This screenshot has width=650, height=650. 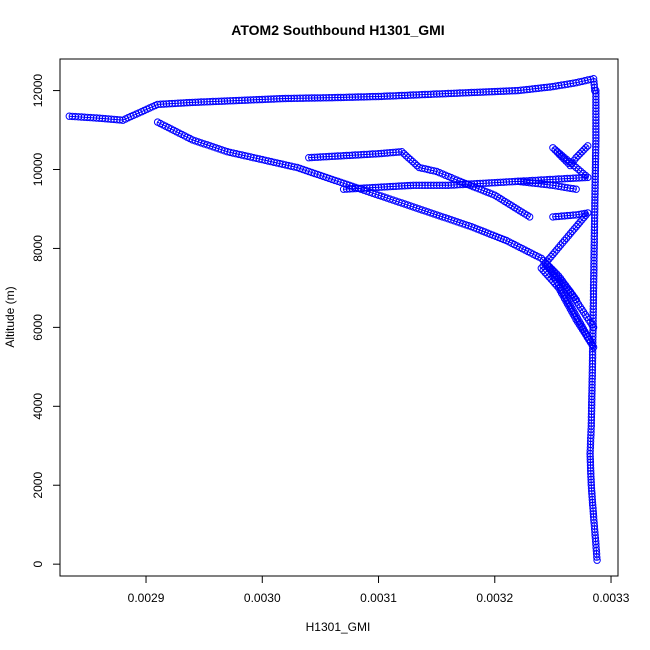 What do you see at coordinates (338, 627) in the screenshot?
I see `x-axis-label: H1301_GMI` at bounding box center [338, 627].